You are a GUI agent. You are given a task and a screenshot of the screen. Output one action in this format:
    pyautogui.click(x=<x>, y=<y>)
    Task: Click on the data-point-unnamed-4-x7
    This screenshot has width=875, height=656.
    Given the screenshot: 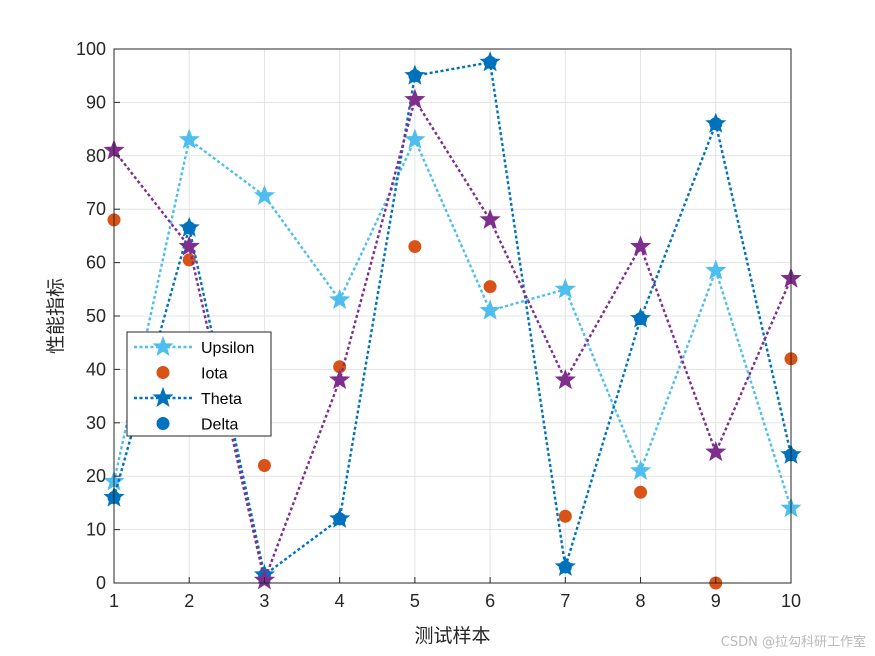 What is the action you would take?
    pyautogui.click(x=565, y=379)
    